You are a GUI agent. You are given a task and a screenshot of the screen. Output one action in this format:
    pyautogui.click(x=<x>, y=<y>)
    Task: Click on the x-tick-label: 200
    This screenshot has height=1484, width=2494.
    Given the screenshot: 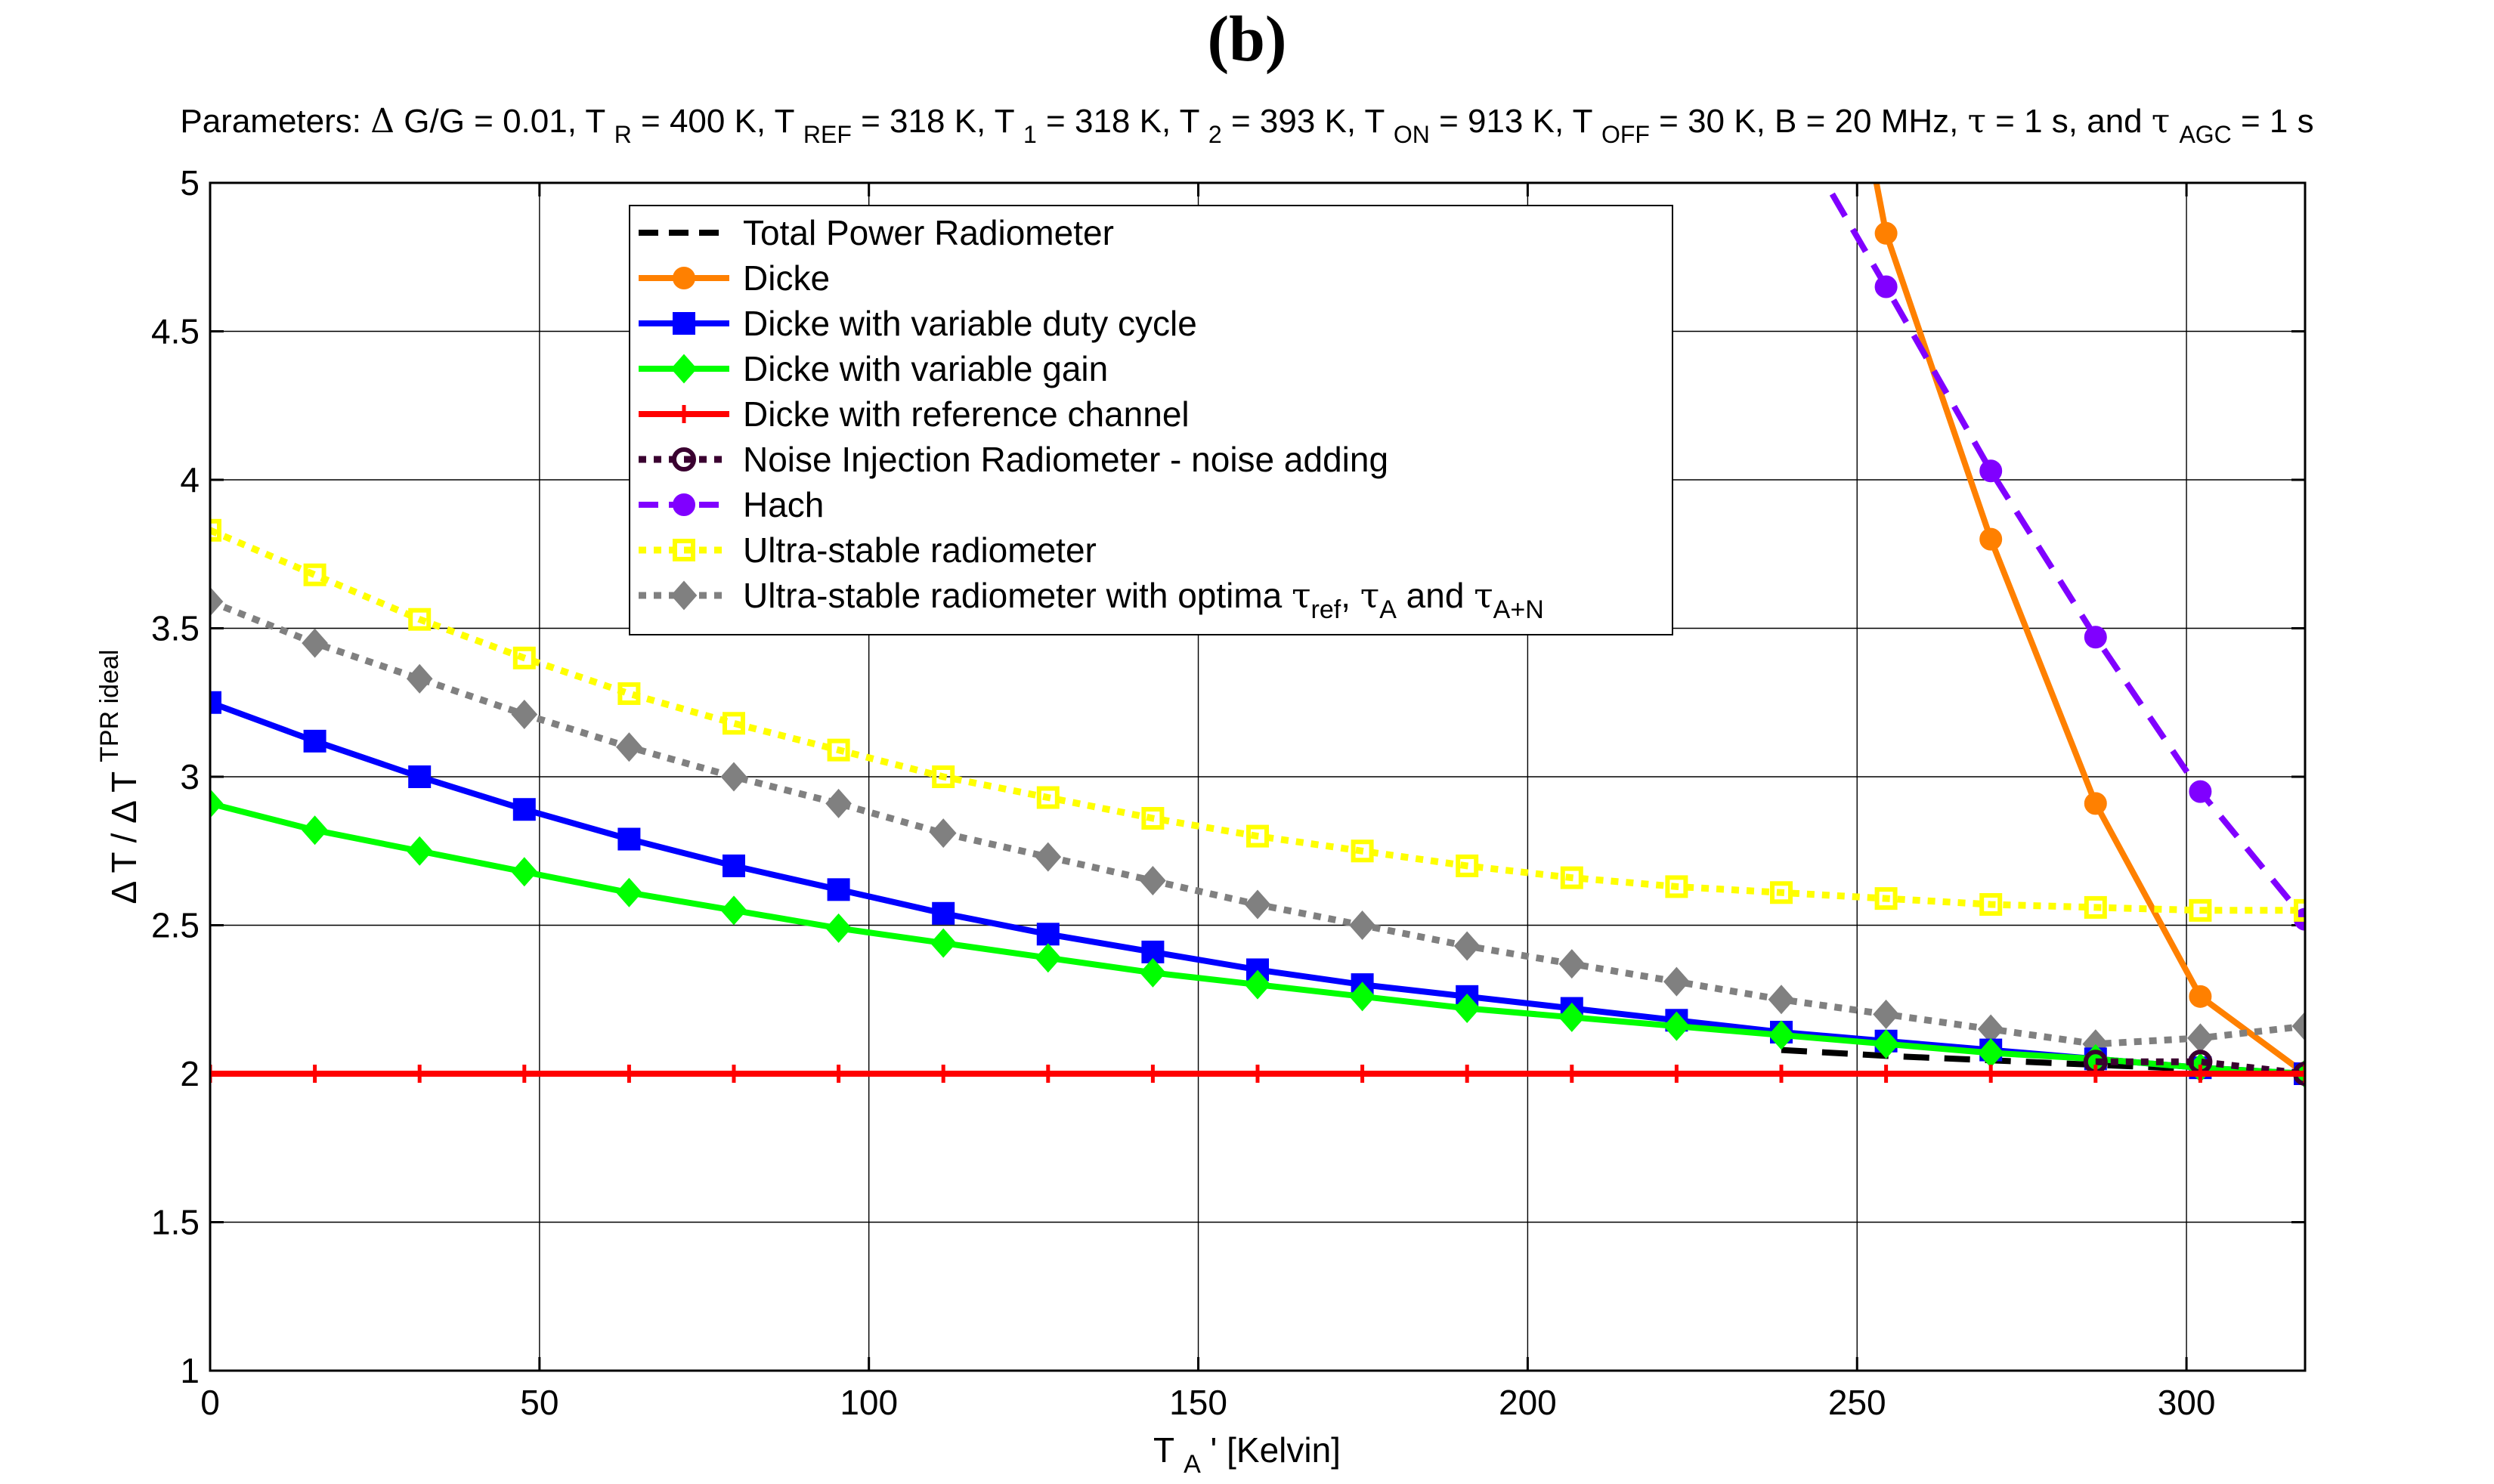 What is the action you would take?
    pyautogui.click(x=1528, y=1402)
    